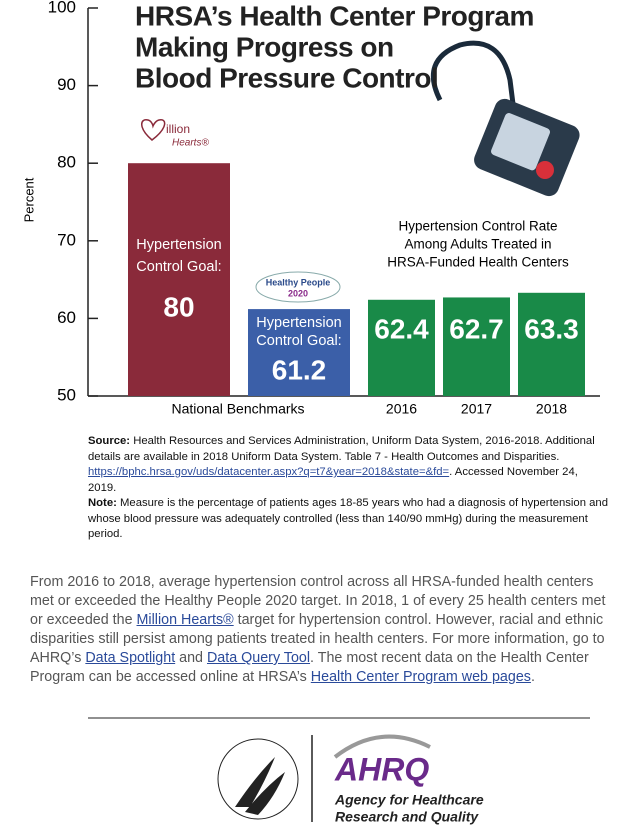 The height and width of the screenshot is (827, 640). Describe the element at coordinates (66, 239) in the screenshot. I see `y-tick-label: 70` at that location.